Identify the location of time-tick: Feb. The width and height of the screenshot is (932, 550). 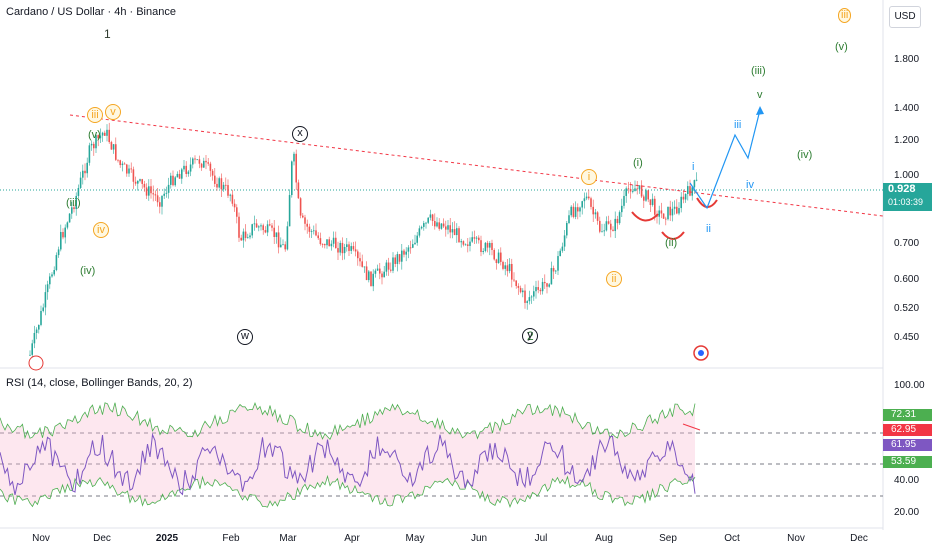
(231, 538).